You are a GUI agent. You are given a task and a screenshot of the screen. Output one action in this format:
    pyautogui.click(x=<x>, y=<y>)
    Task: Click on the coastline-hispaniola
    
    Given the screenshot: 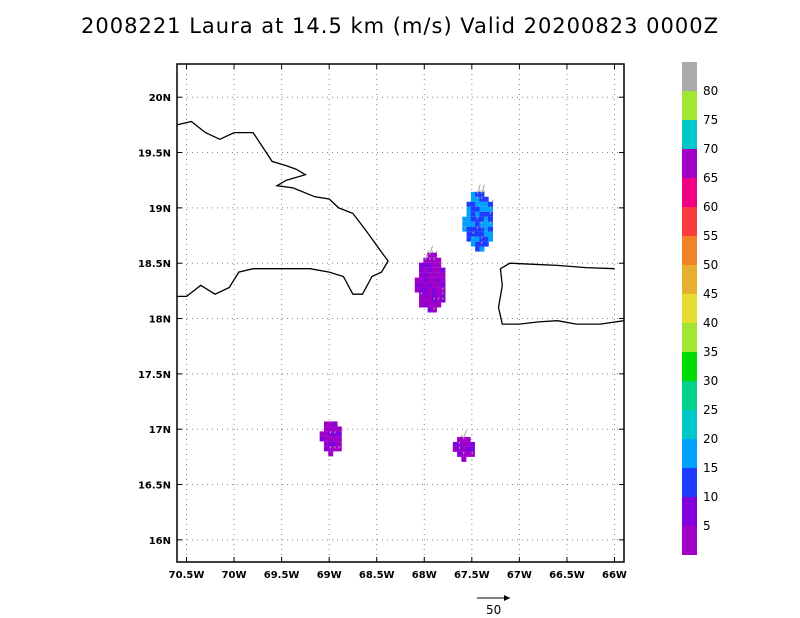 What is the action you would take?
    pyautogui.click(x=282, y=209)
    